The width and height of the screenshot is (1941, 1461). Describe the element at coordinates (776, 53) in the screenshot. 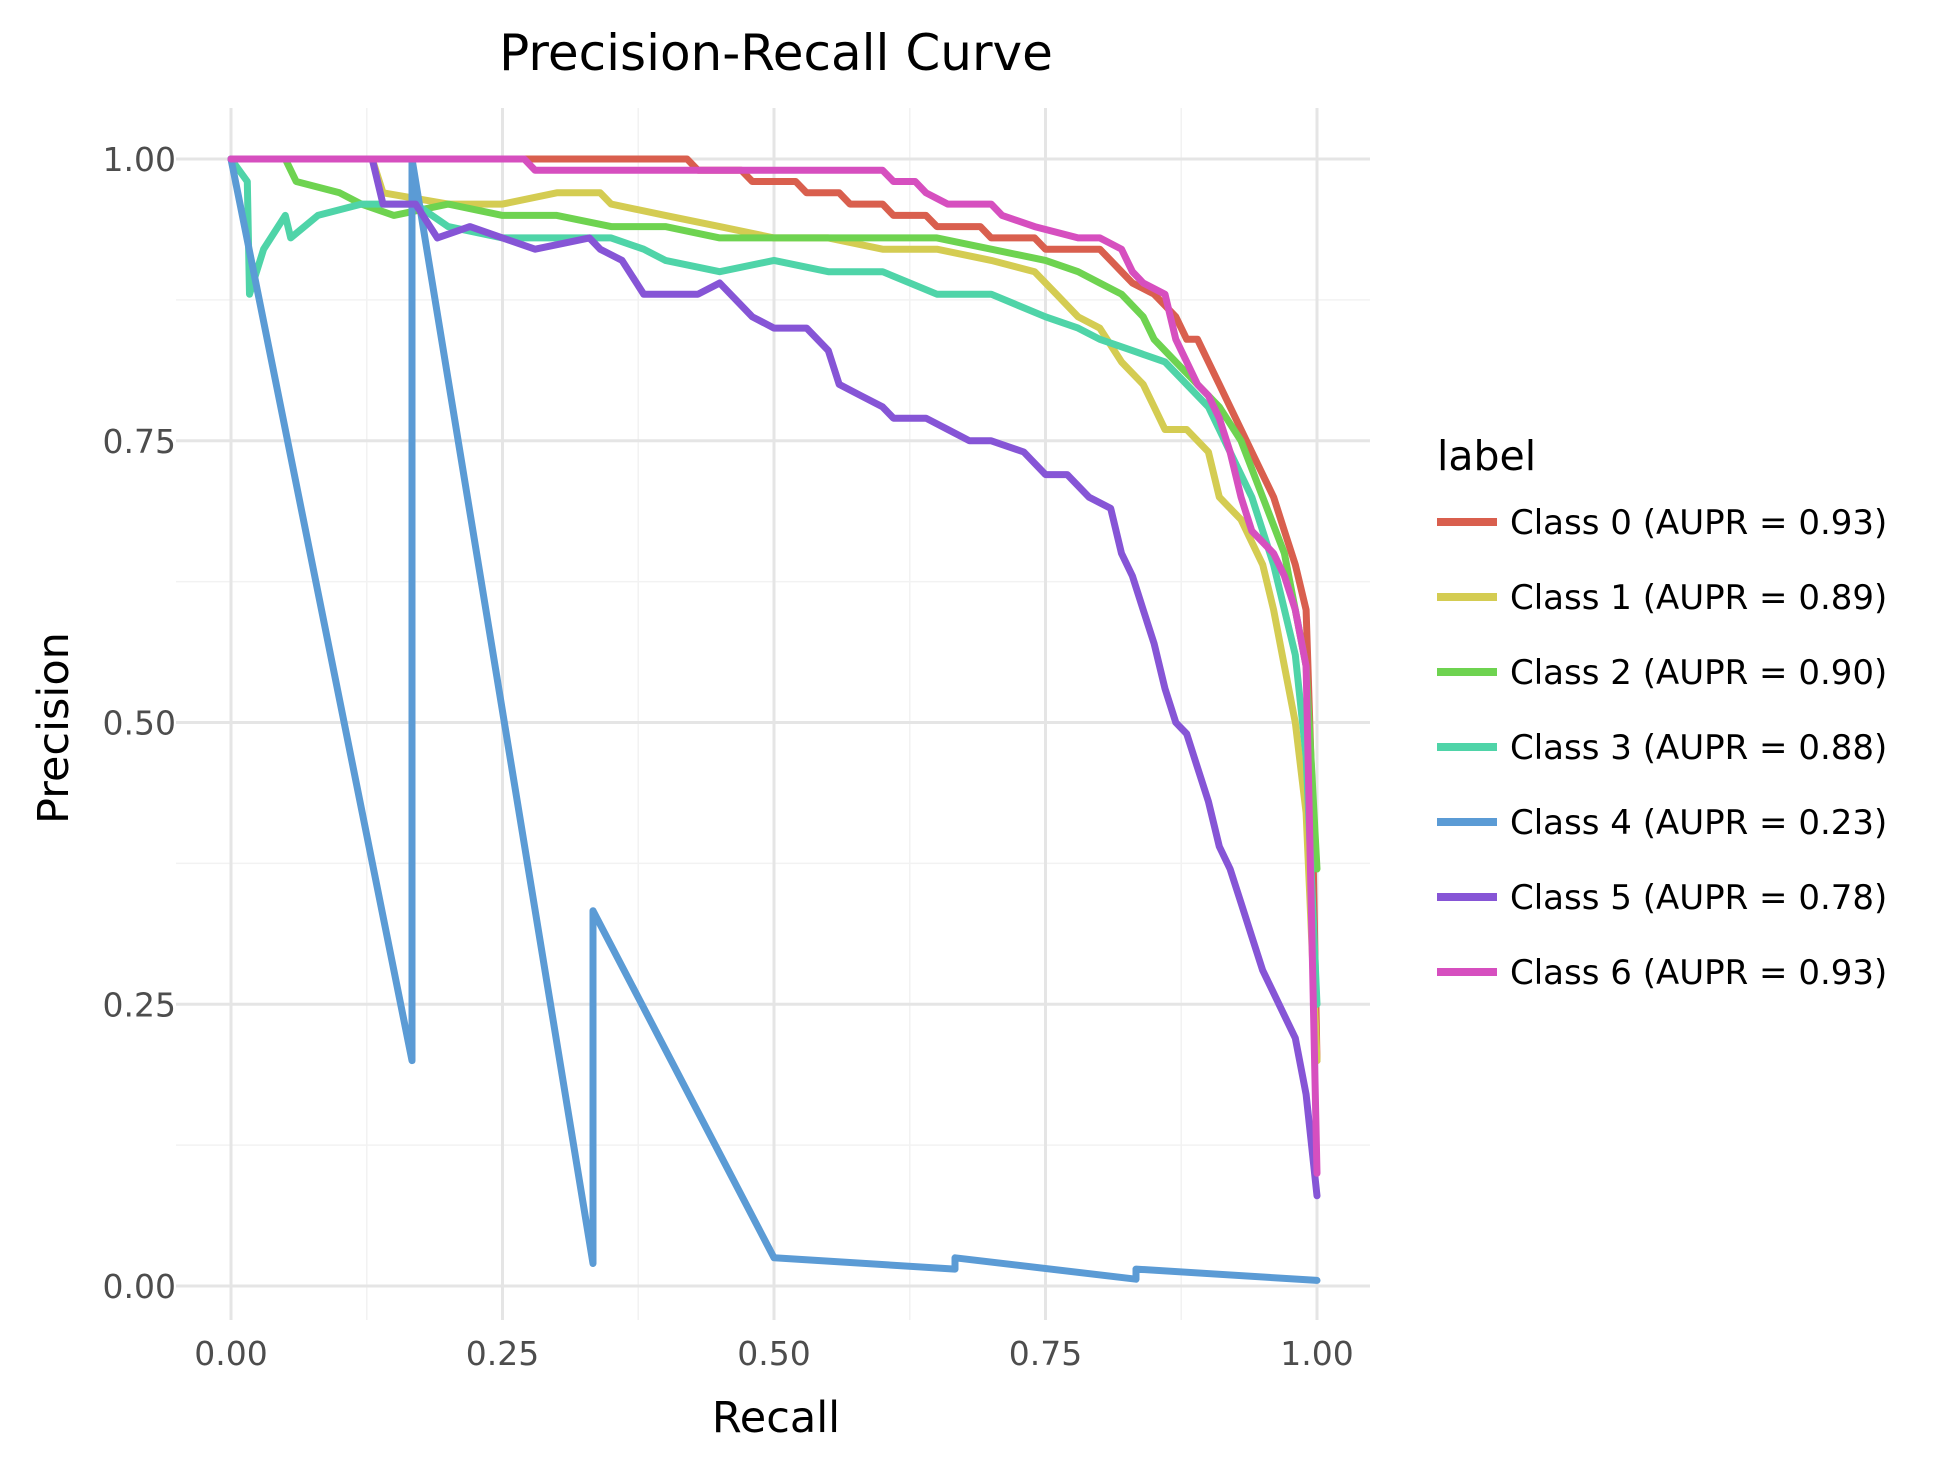

I see `chart-title: Precision-Recall Curve` at that location.